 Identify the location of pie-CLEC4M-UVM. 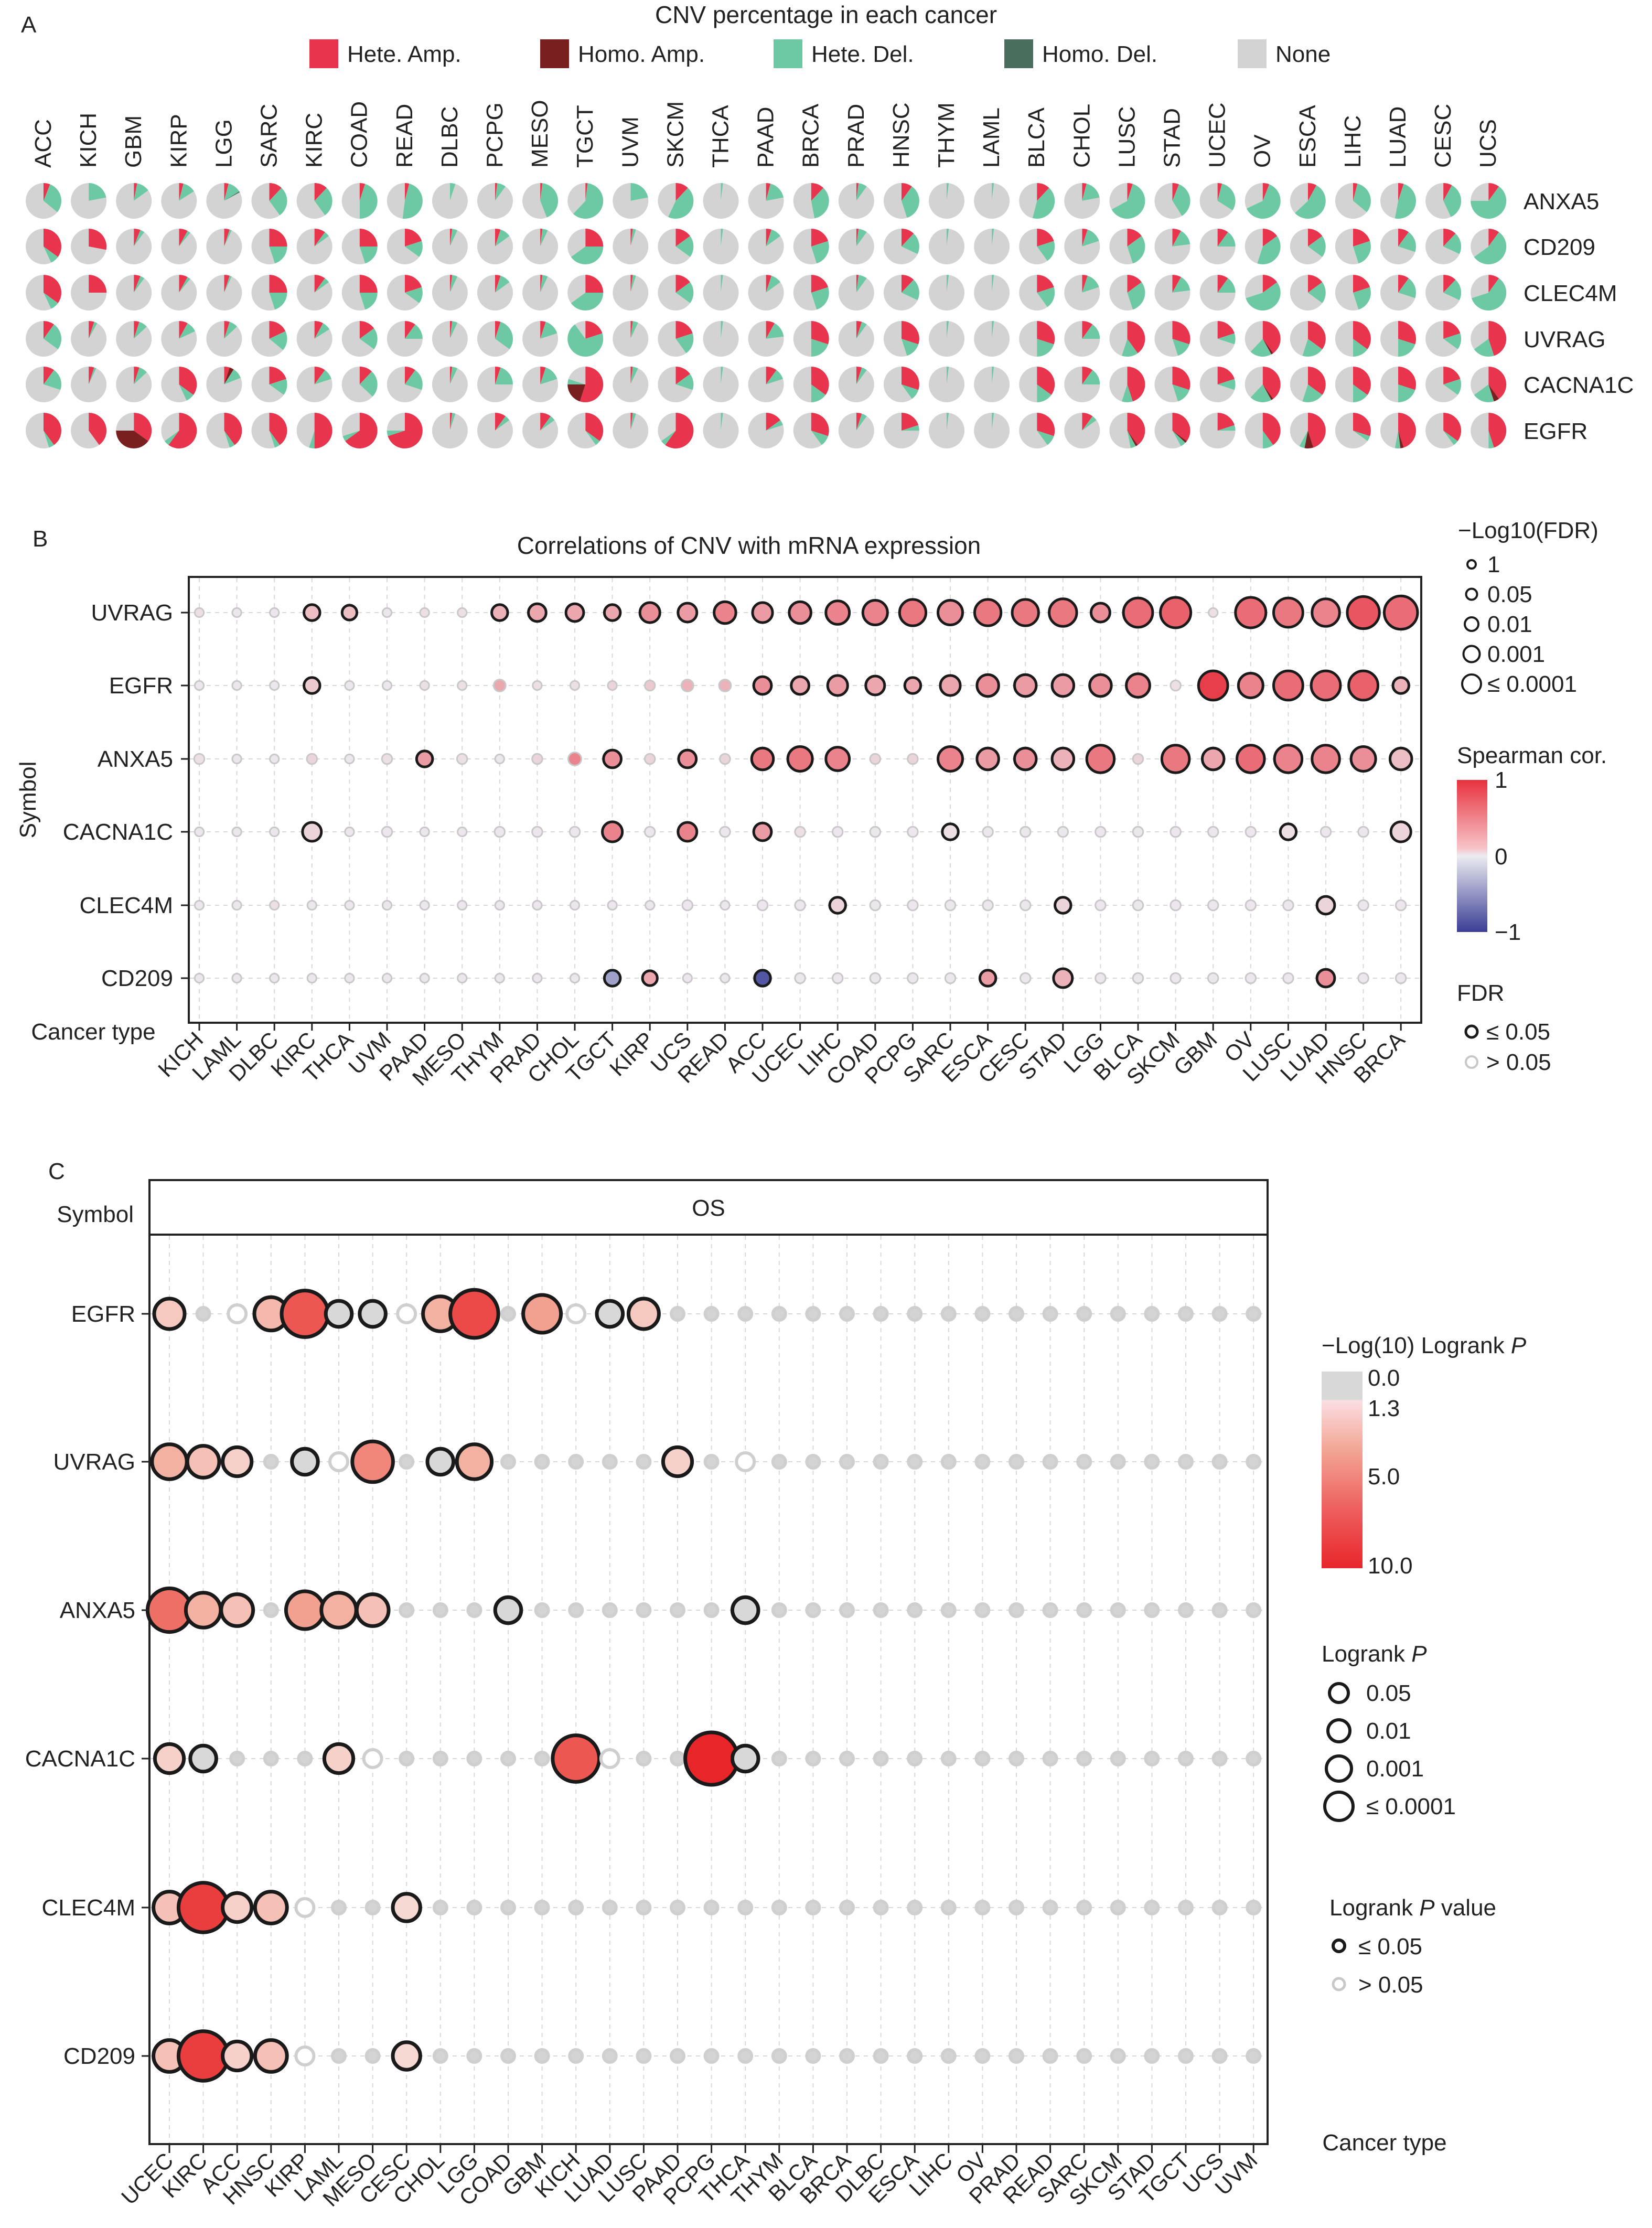
(631, 293).